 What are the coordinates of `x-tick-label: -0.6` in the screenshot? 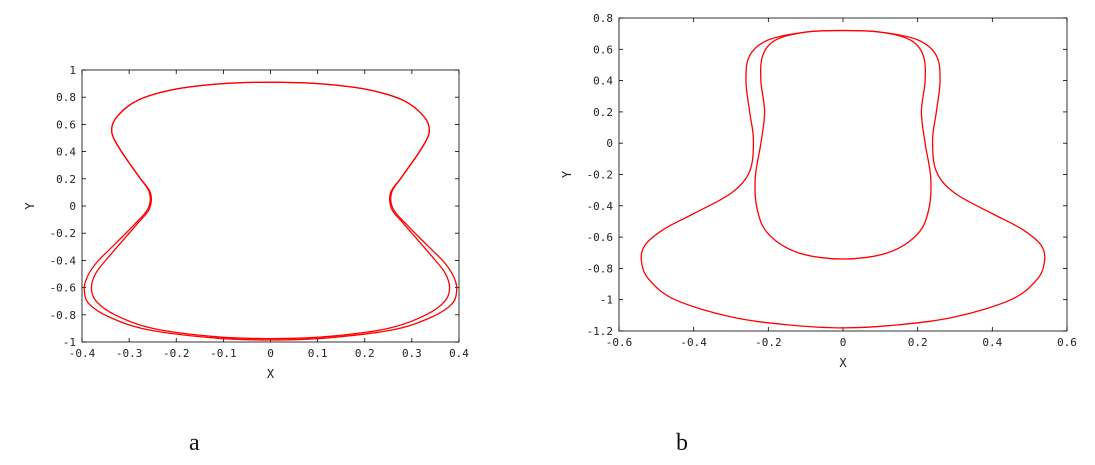 It's located at (619, 342).